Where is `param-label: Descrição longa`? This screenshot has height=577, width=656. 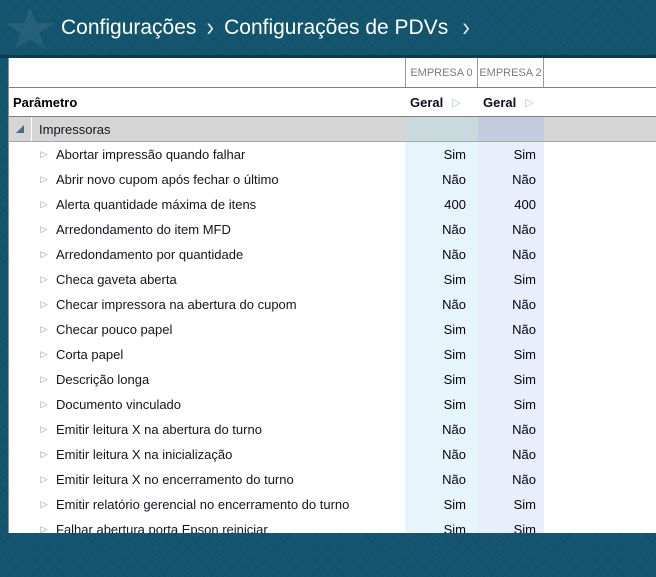
param-label: Descrição longa is located at coordinates (103, 379).